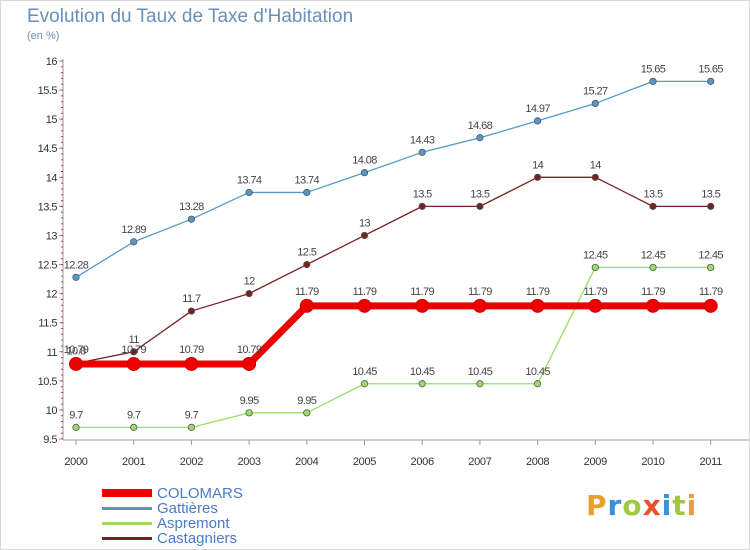 This screenshot has width=750, height=550. What do you see at coordinates (191, 299) in the screenshot?
I see `data-label: 11.7` at bounding box center [191, 299].